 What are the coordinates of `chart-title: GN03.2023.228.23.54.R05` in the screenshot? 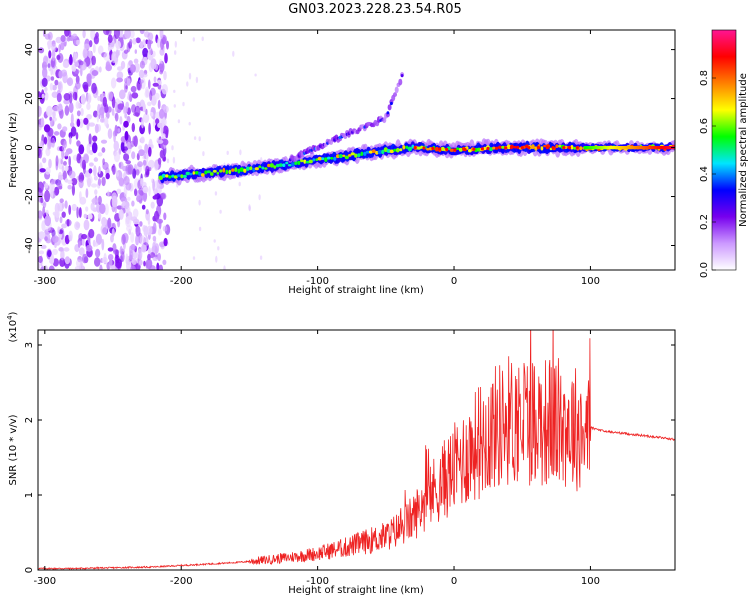 It's located at (375, 9).